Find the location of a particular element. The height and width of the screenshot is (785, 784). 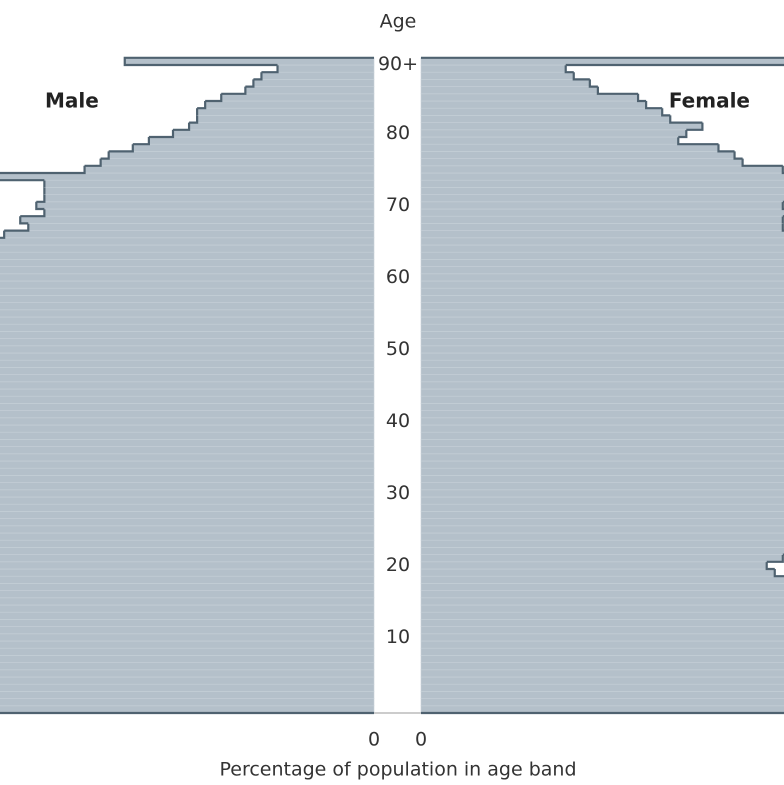

y-axis-title: Age is located at coordinates (398, 22).